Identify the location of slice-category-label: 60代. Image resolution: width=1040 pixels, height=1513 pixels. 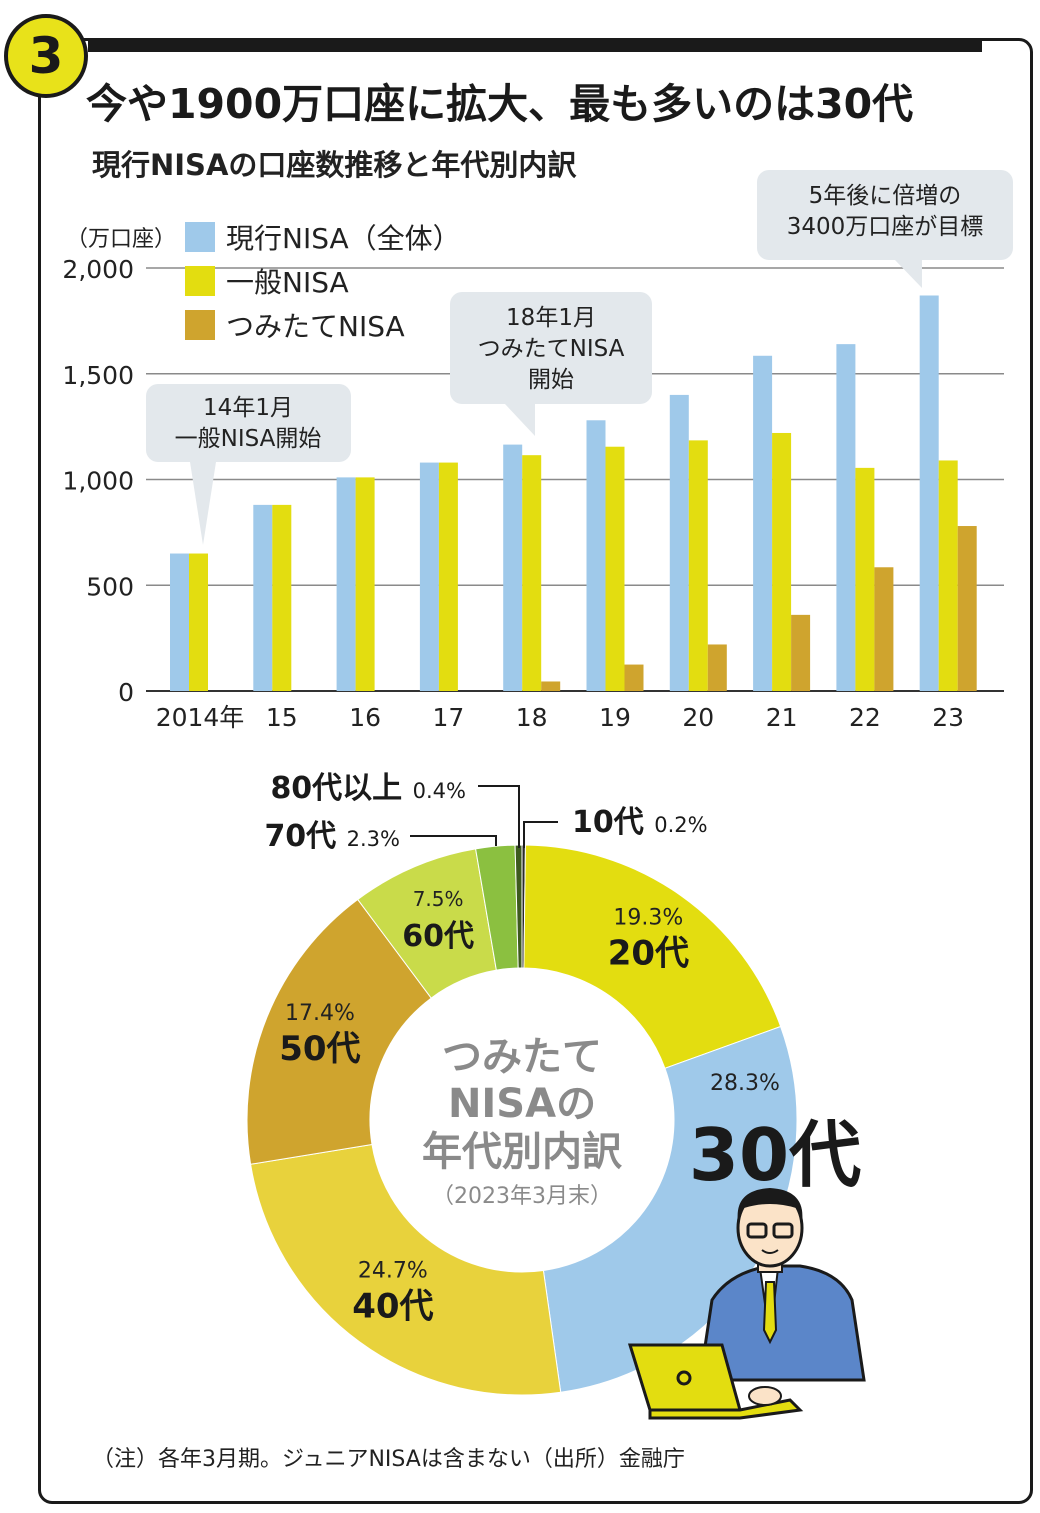
(438, 936).